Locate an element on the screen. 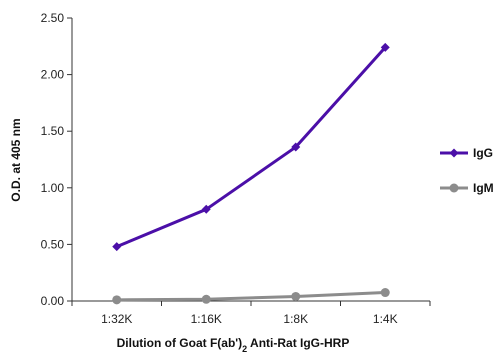  x-tick-label: 1:16K is located at coordinates (206, 319).